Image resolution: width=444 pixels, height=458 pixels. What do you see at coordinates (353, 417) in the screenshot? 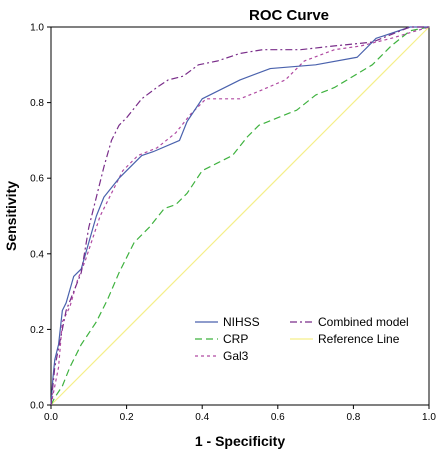
I see `x-tick-label: 0.8` at bounding box center [353, 417].